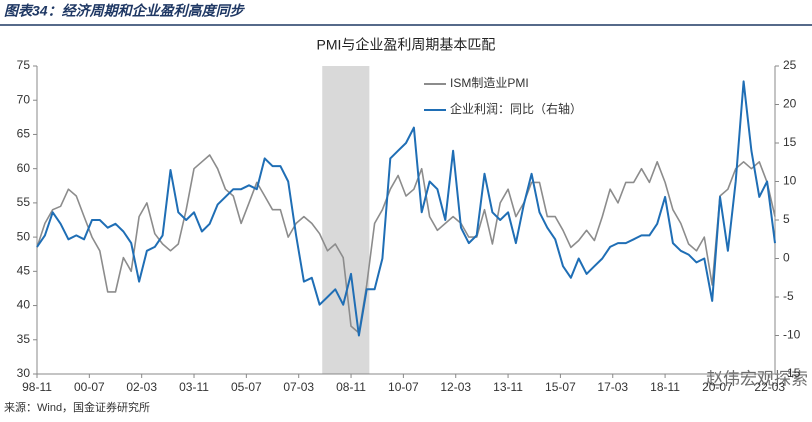  Describe the element at coordinates (346, 220) in the screenshot. I see `recession-band` at that location.